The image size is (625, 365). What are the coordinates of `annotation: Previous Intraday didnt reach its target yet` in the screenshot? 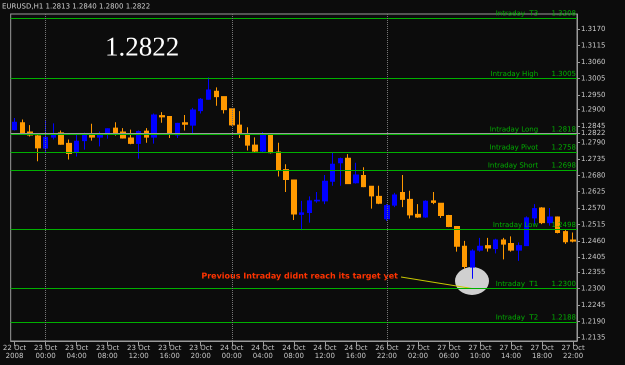 It's located at (299, 276).